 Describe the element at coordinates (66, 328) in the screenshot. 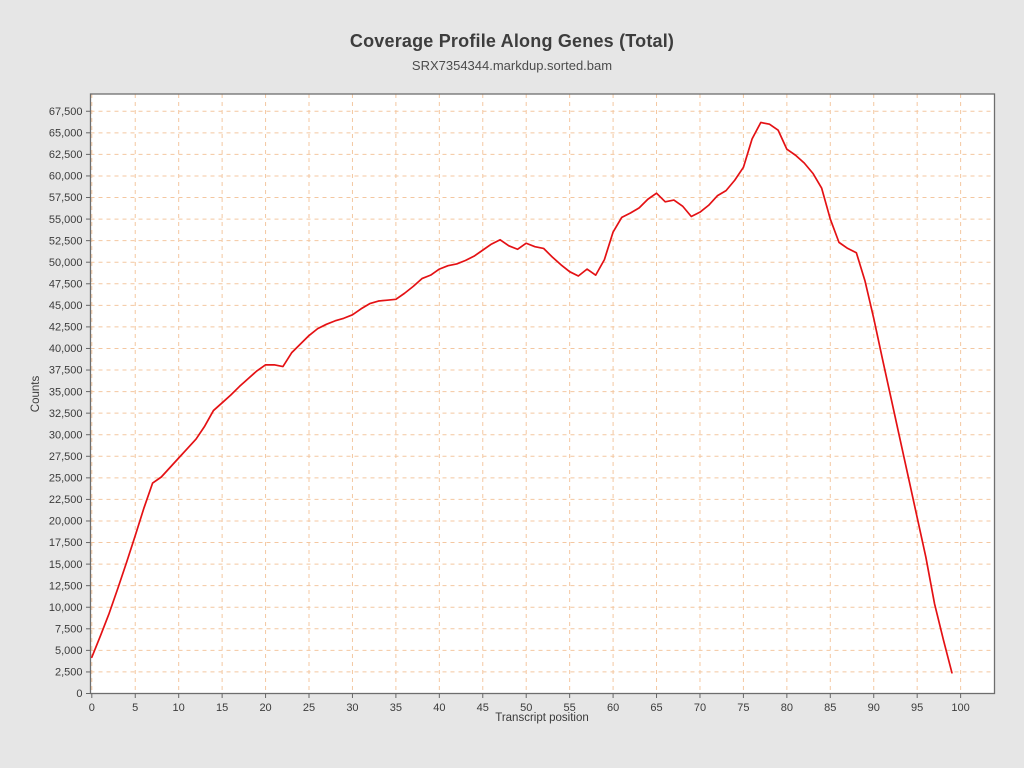

I see `y-tick-label: 42,500` at that location.